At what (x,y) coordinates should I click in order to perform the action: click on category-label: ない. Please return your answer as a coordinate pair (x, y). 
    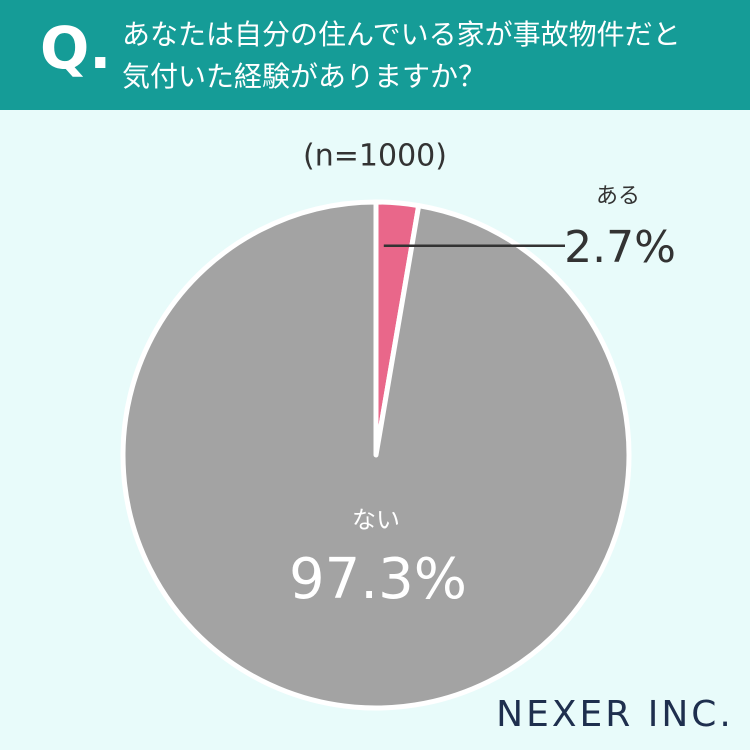
    Looking at the image, I should click on (376, 520).